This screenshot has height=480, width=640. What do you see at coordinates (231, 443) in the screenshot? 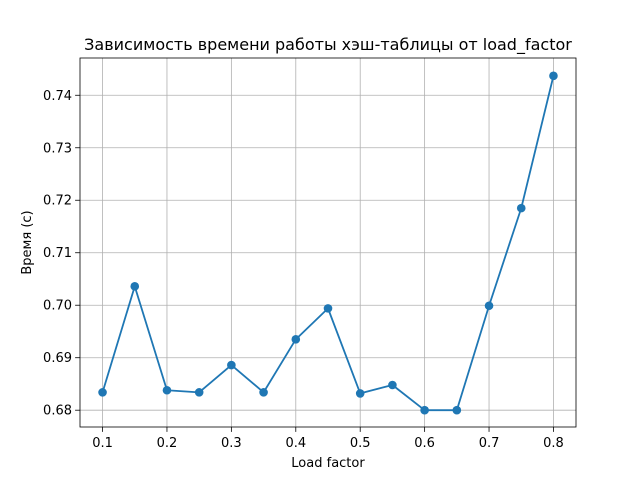
I see `x-tick-label: 0.3` at bounding box center [231, 443].